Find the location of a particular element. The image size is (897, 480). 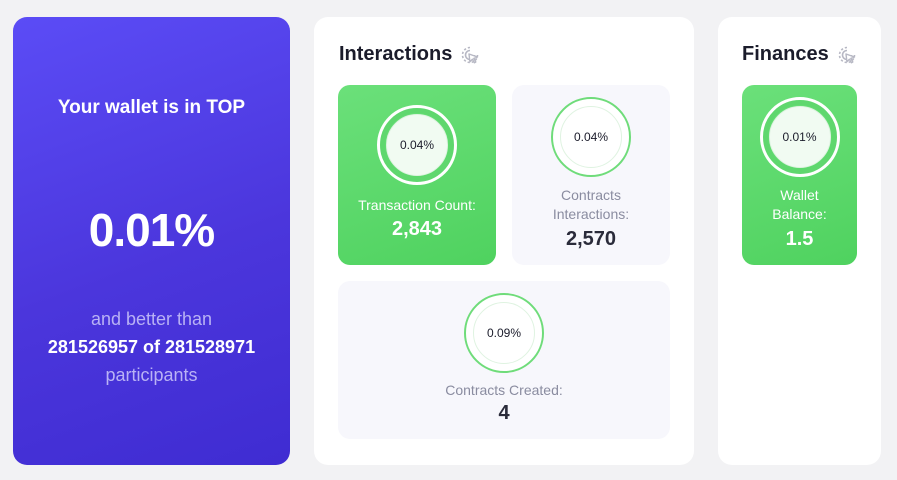

tile-label-line2: Balance: is located at coordinates (799, 214).